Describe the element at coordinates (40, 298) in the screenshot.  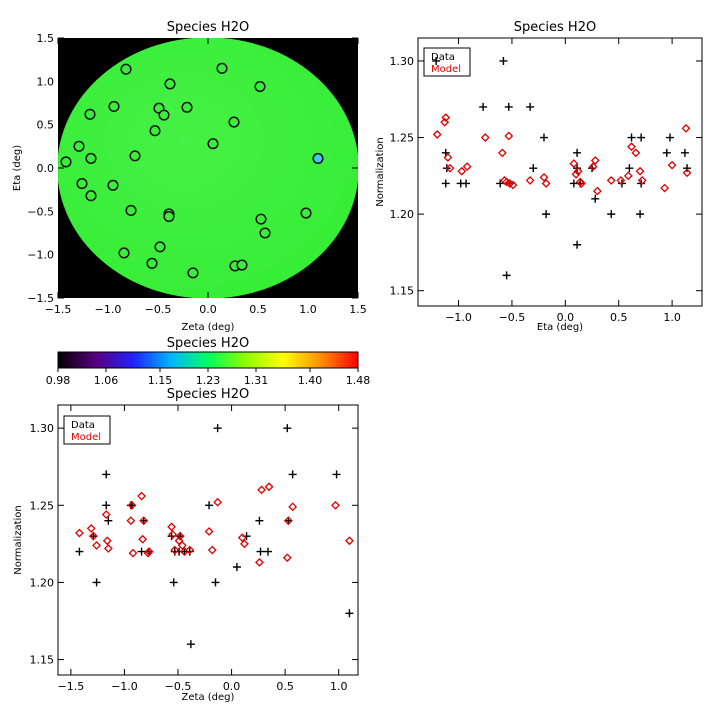
I see `heatmap-y-tick-label: −1.5` at that location.